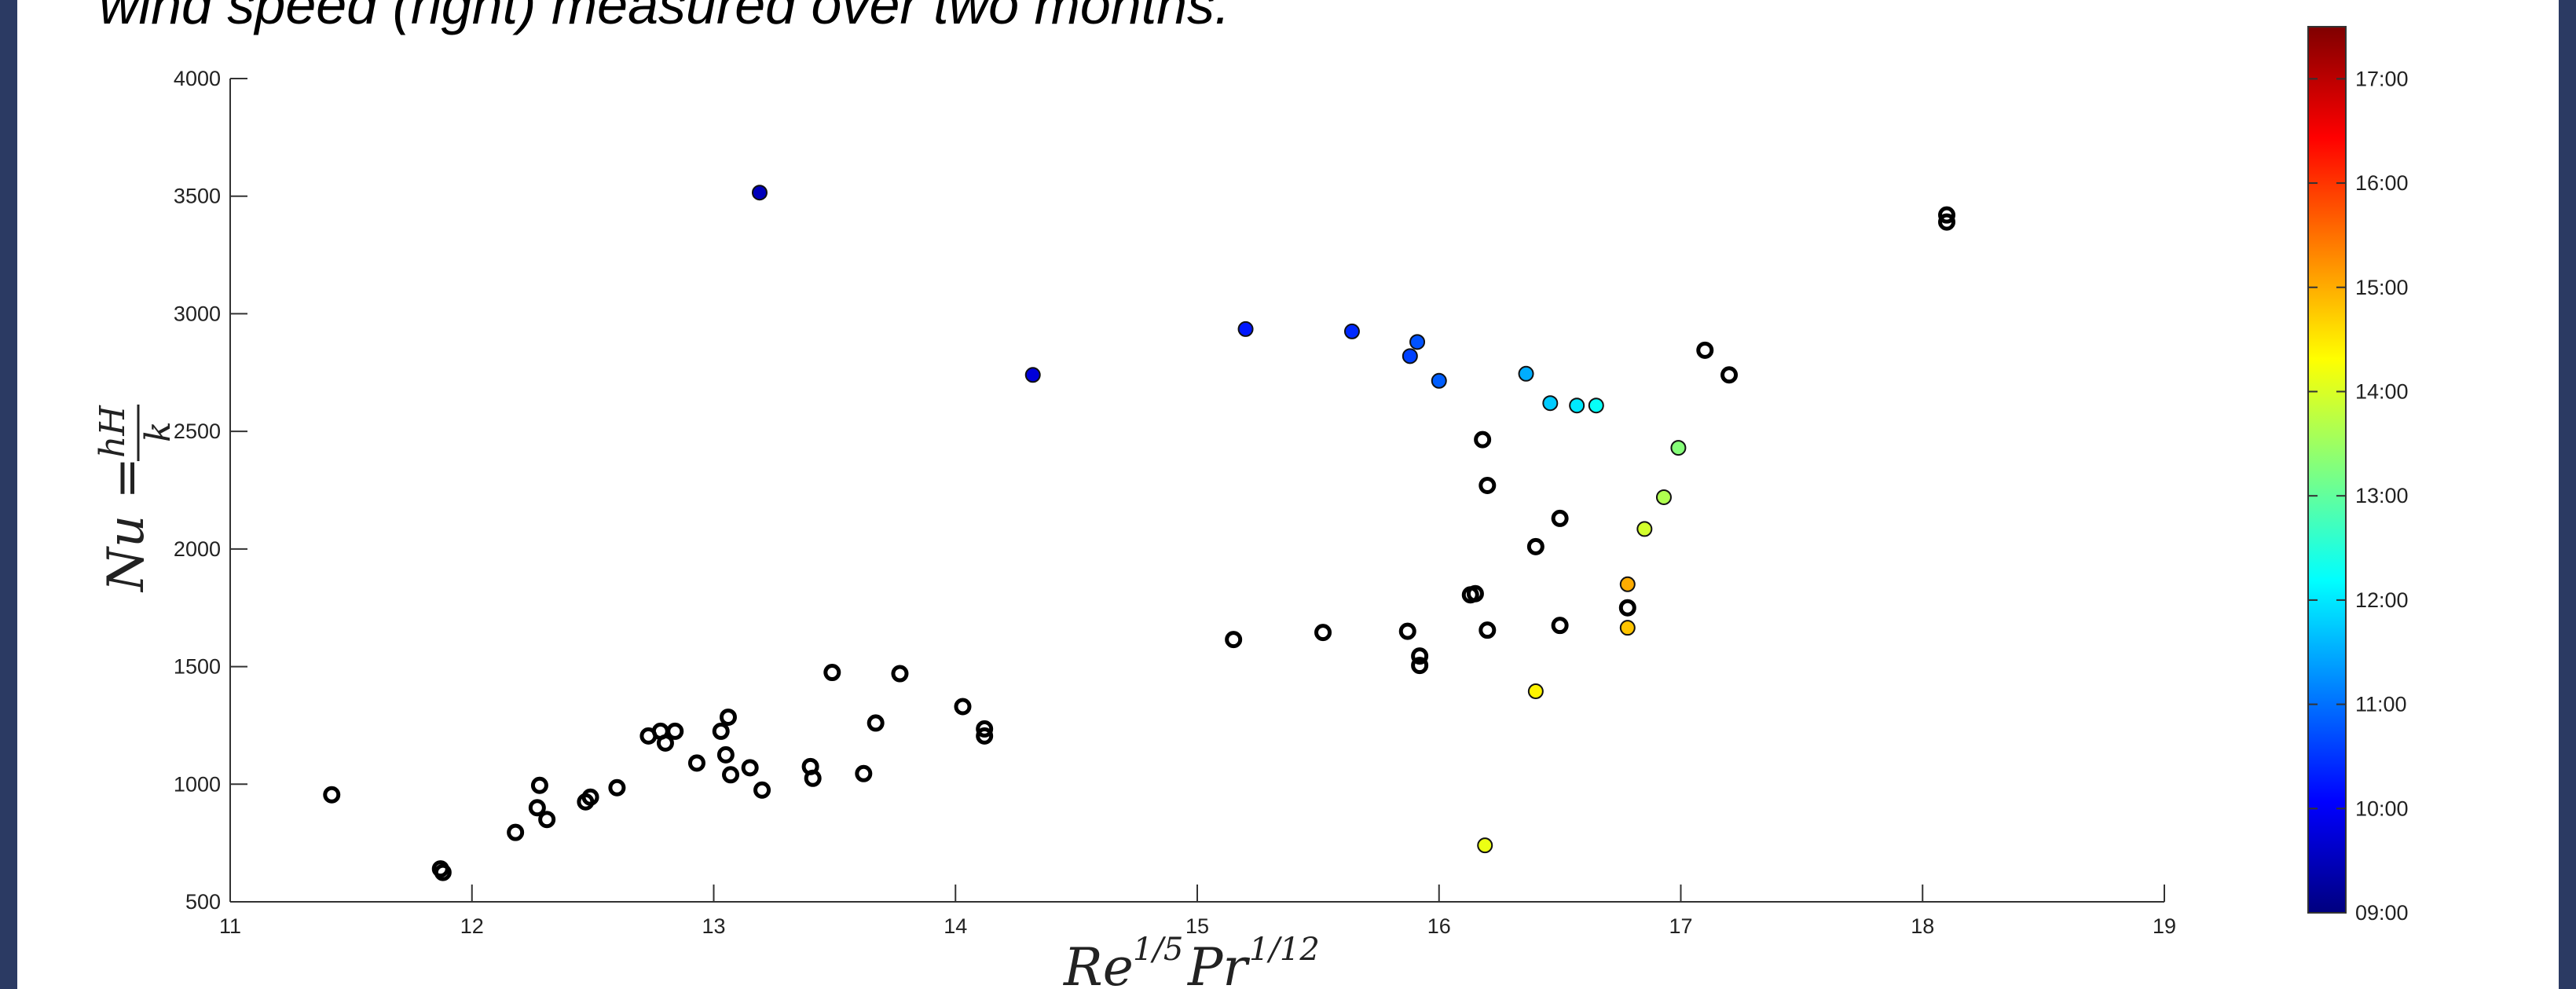 This screenshot has width=2576, height=989. What do you see at coordinates (472, 926) in the screenshot?
I see `x-tick-label: 12` at bounding box center [472, 926].